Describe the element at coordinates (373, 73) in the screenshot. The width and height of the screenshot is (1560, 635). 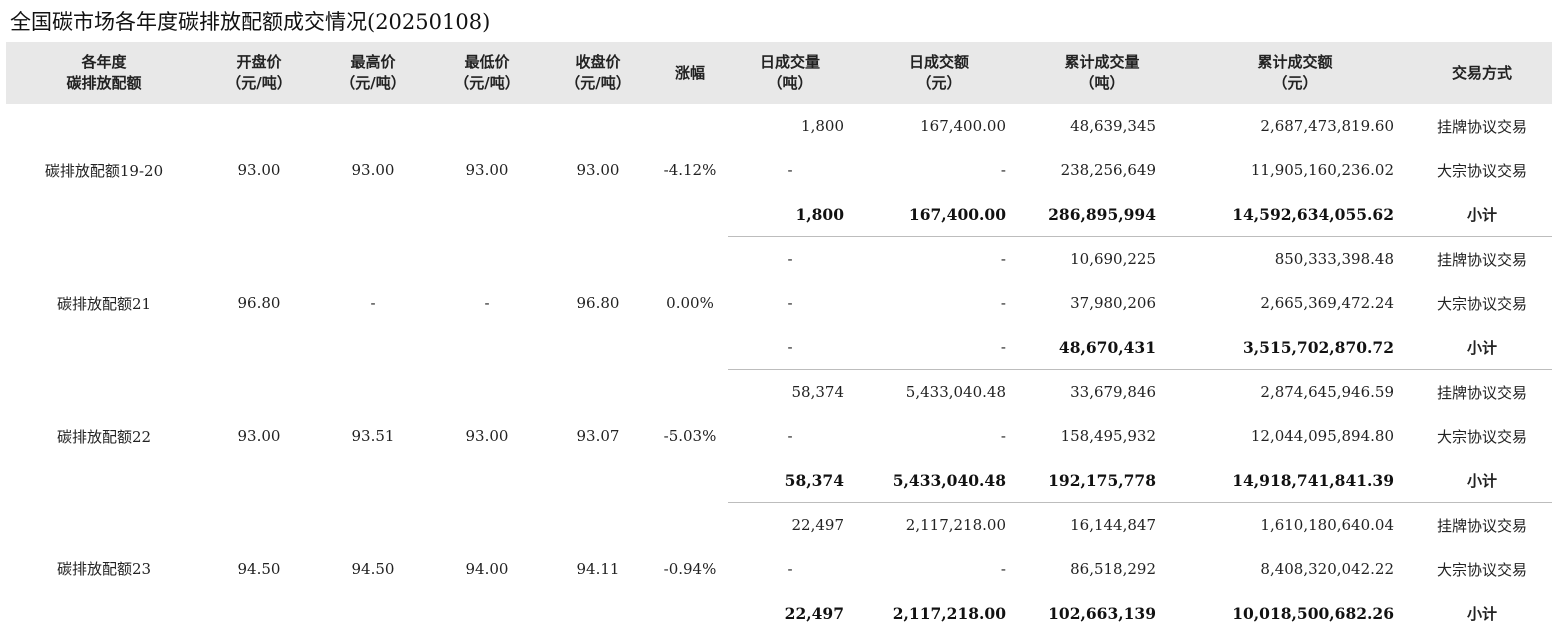
I see `header-high-price: 最高价（元/吨）` at that location.